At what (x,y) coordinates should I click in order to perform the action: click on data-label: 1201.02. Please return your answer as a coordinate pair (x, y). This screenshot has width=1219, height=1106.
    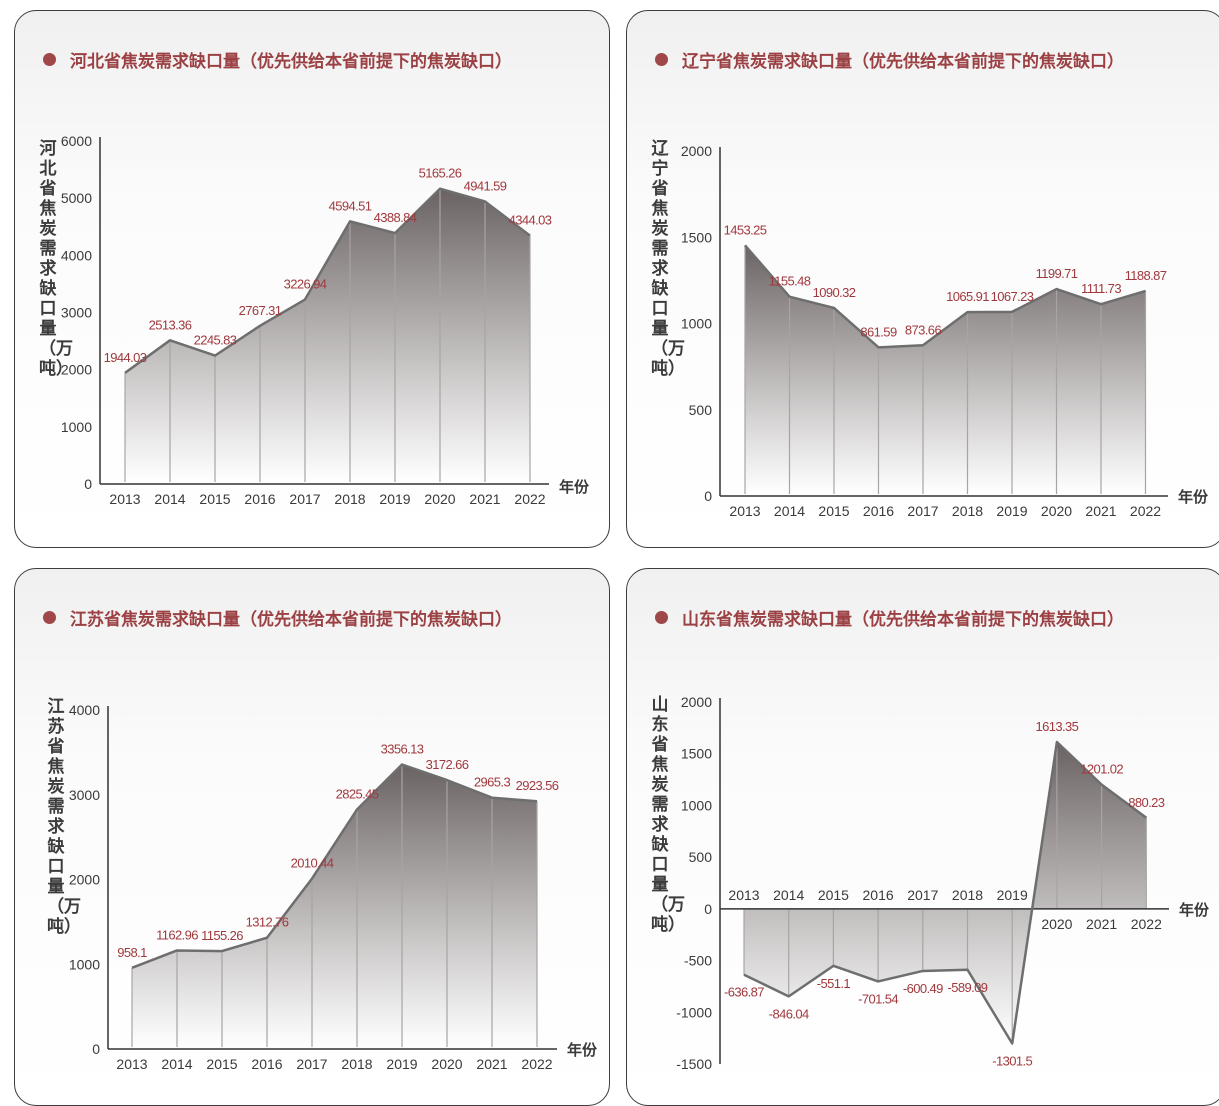
    Looking at the image, I should click on (1101, 769).